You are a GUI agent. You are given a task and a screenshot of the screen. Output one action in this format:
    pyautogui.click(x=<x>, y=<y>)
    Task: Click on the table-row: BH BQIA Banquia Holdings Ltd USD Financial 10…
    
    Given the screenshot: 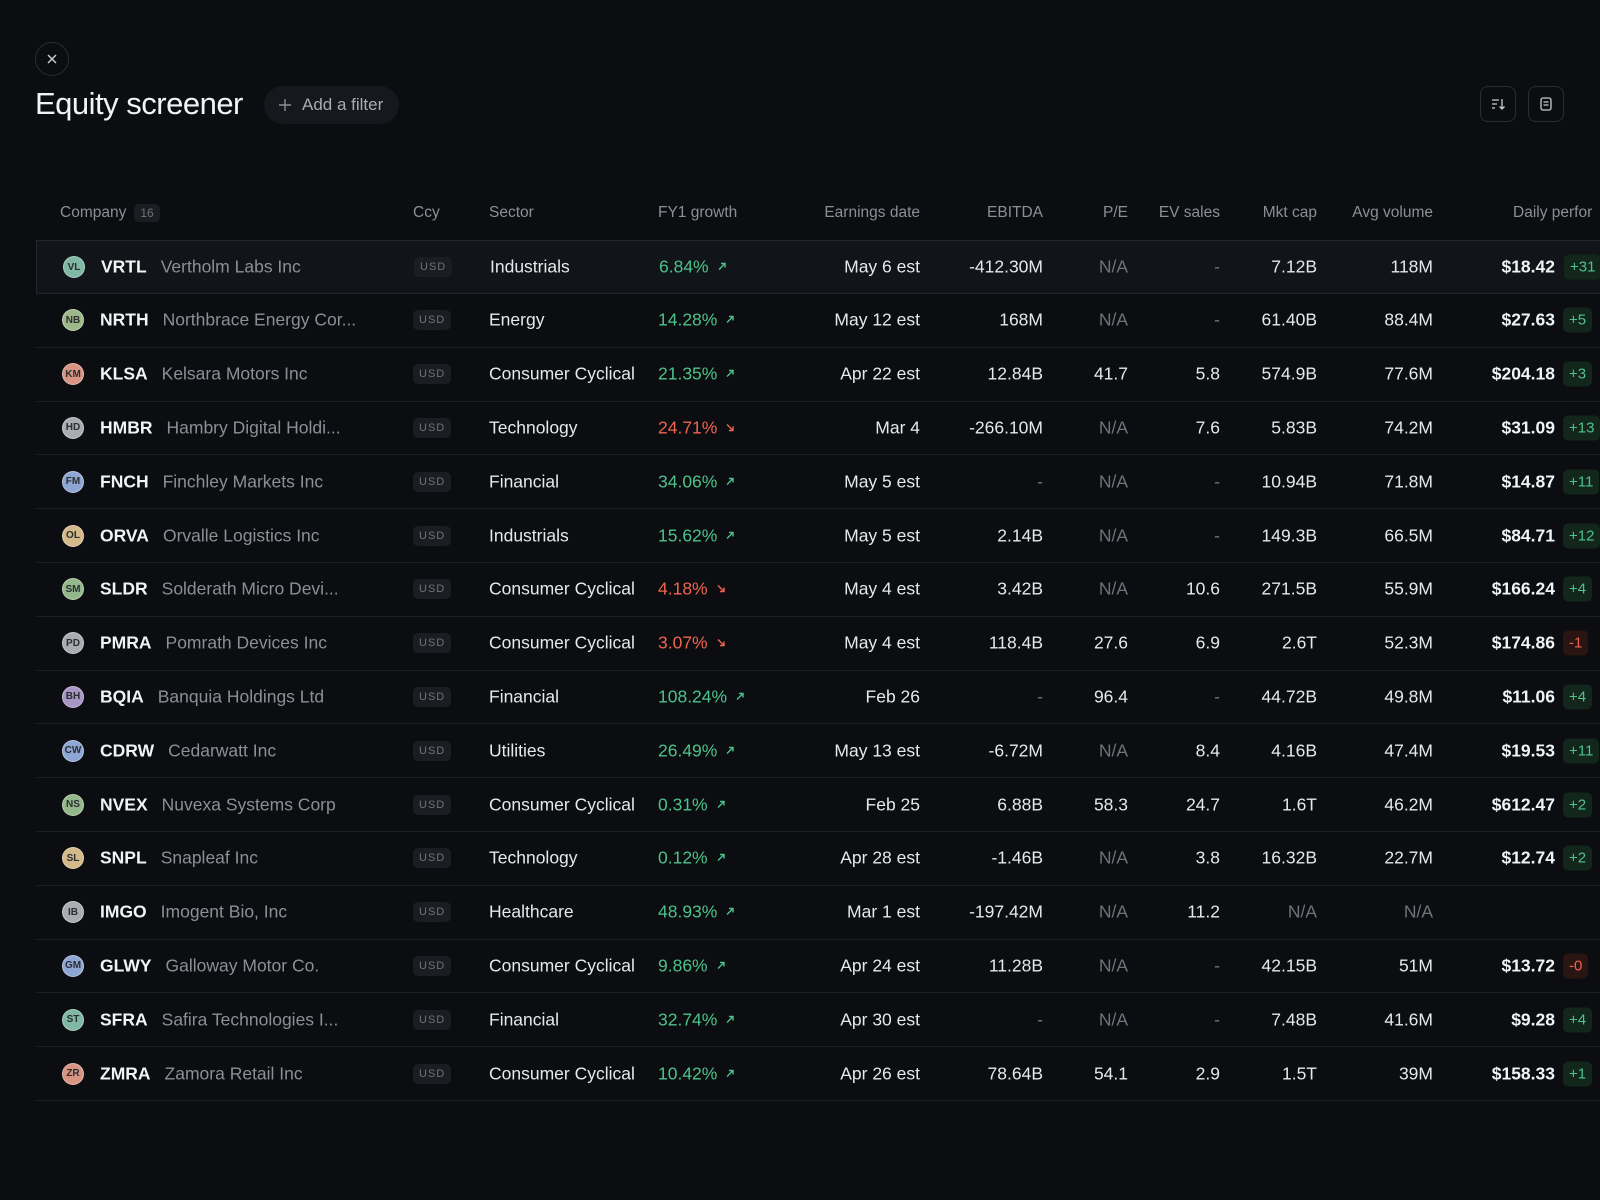 What is the action you would take?
    pyautogui.click(x=818, y=697)
    